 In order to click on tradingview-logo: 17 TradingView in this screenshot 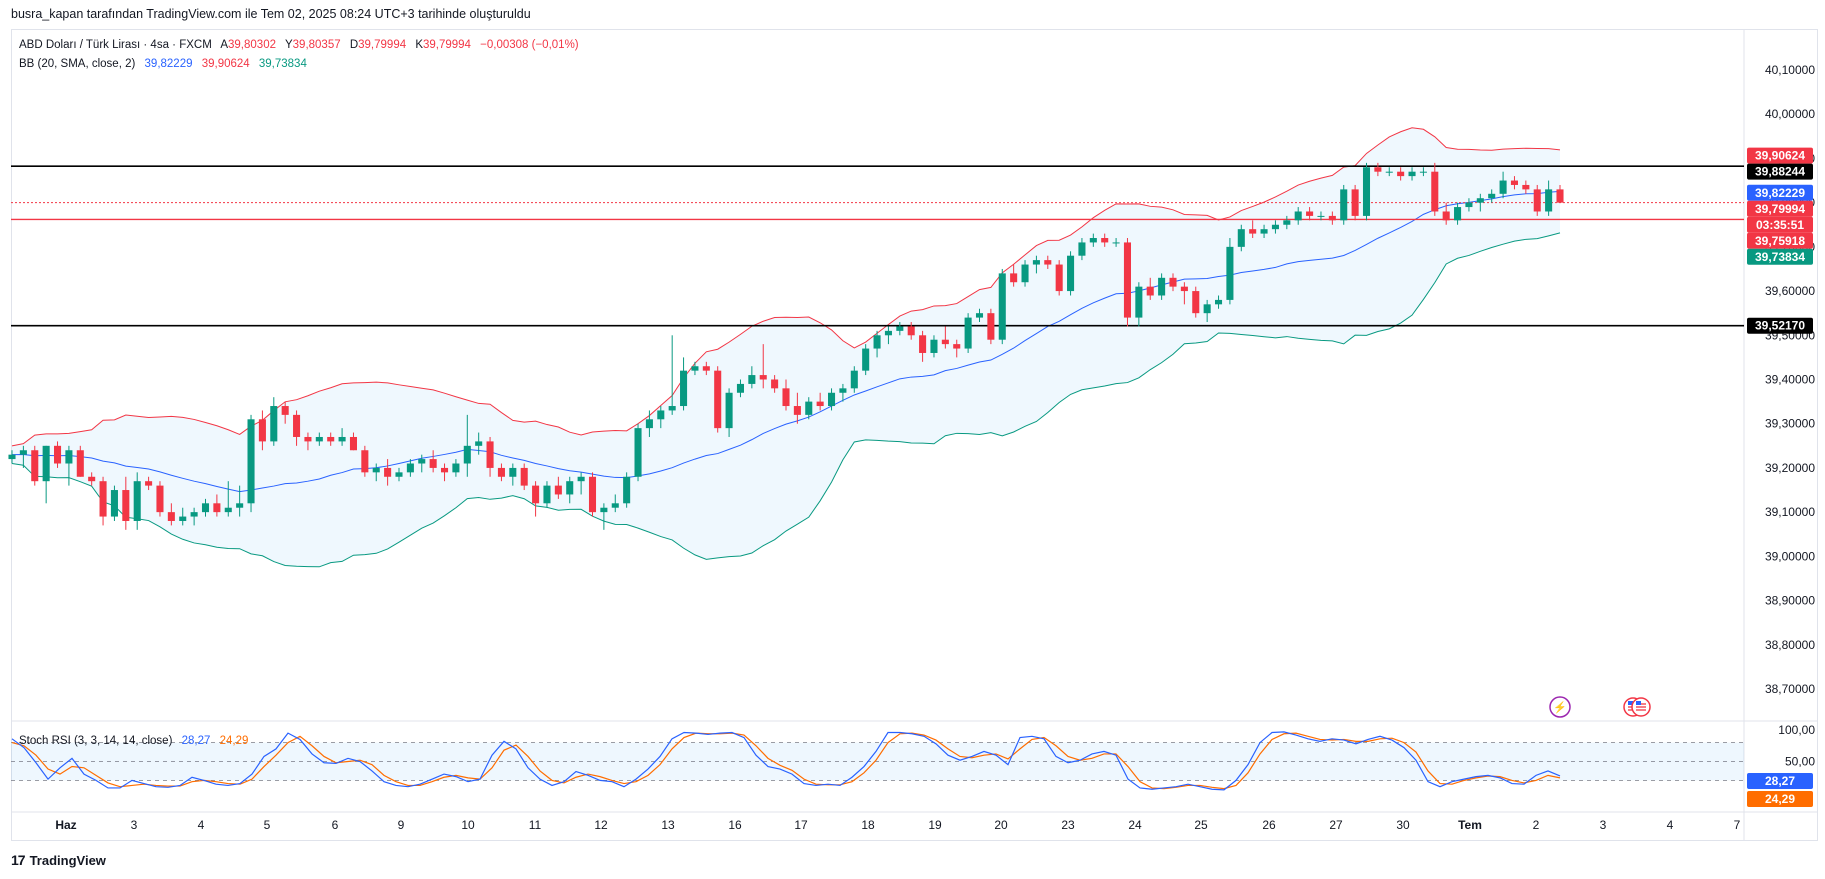, I will do `click(58, 860)`.